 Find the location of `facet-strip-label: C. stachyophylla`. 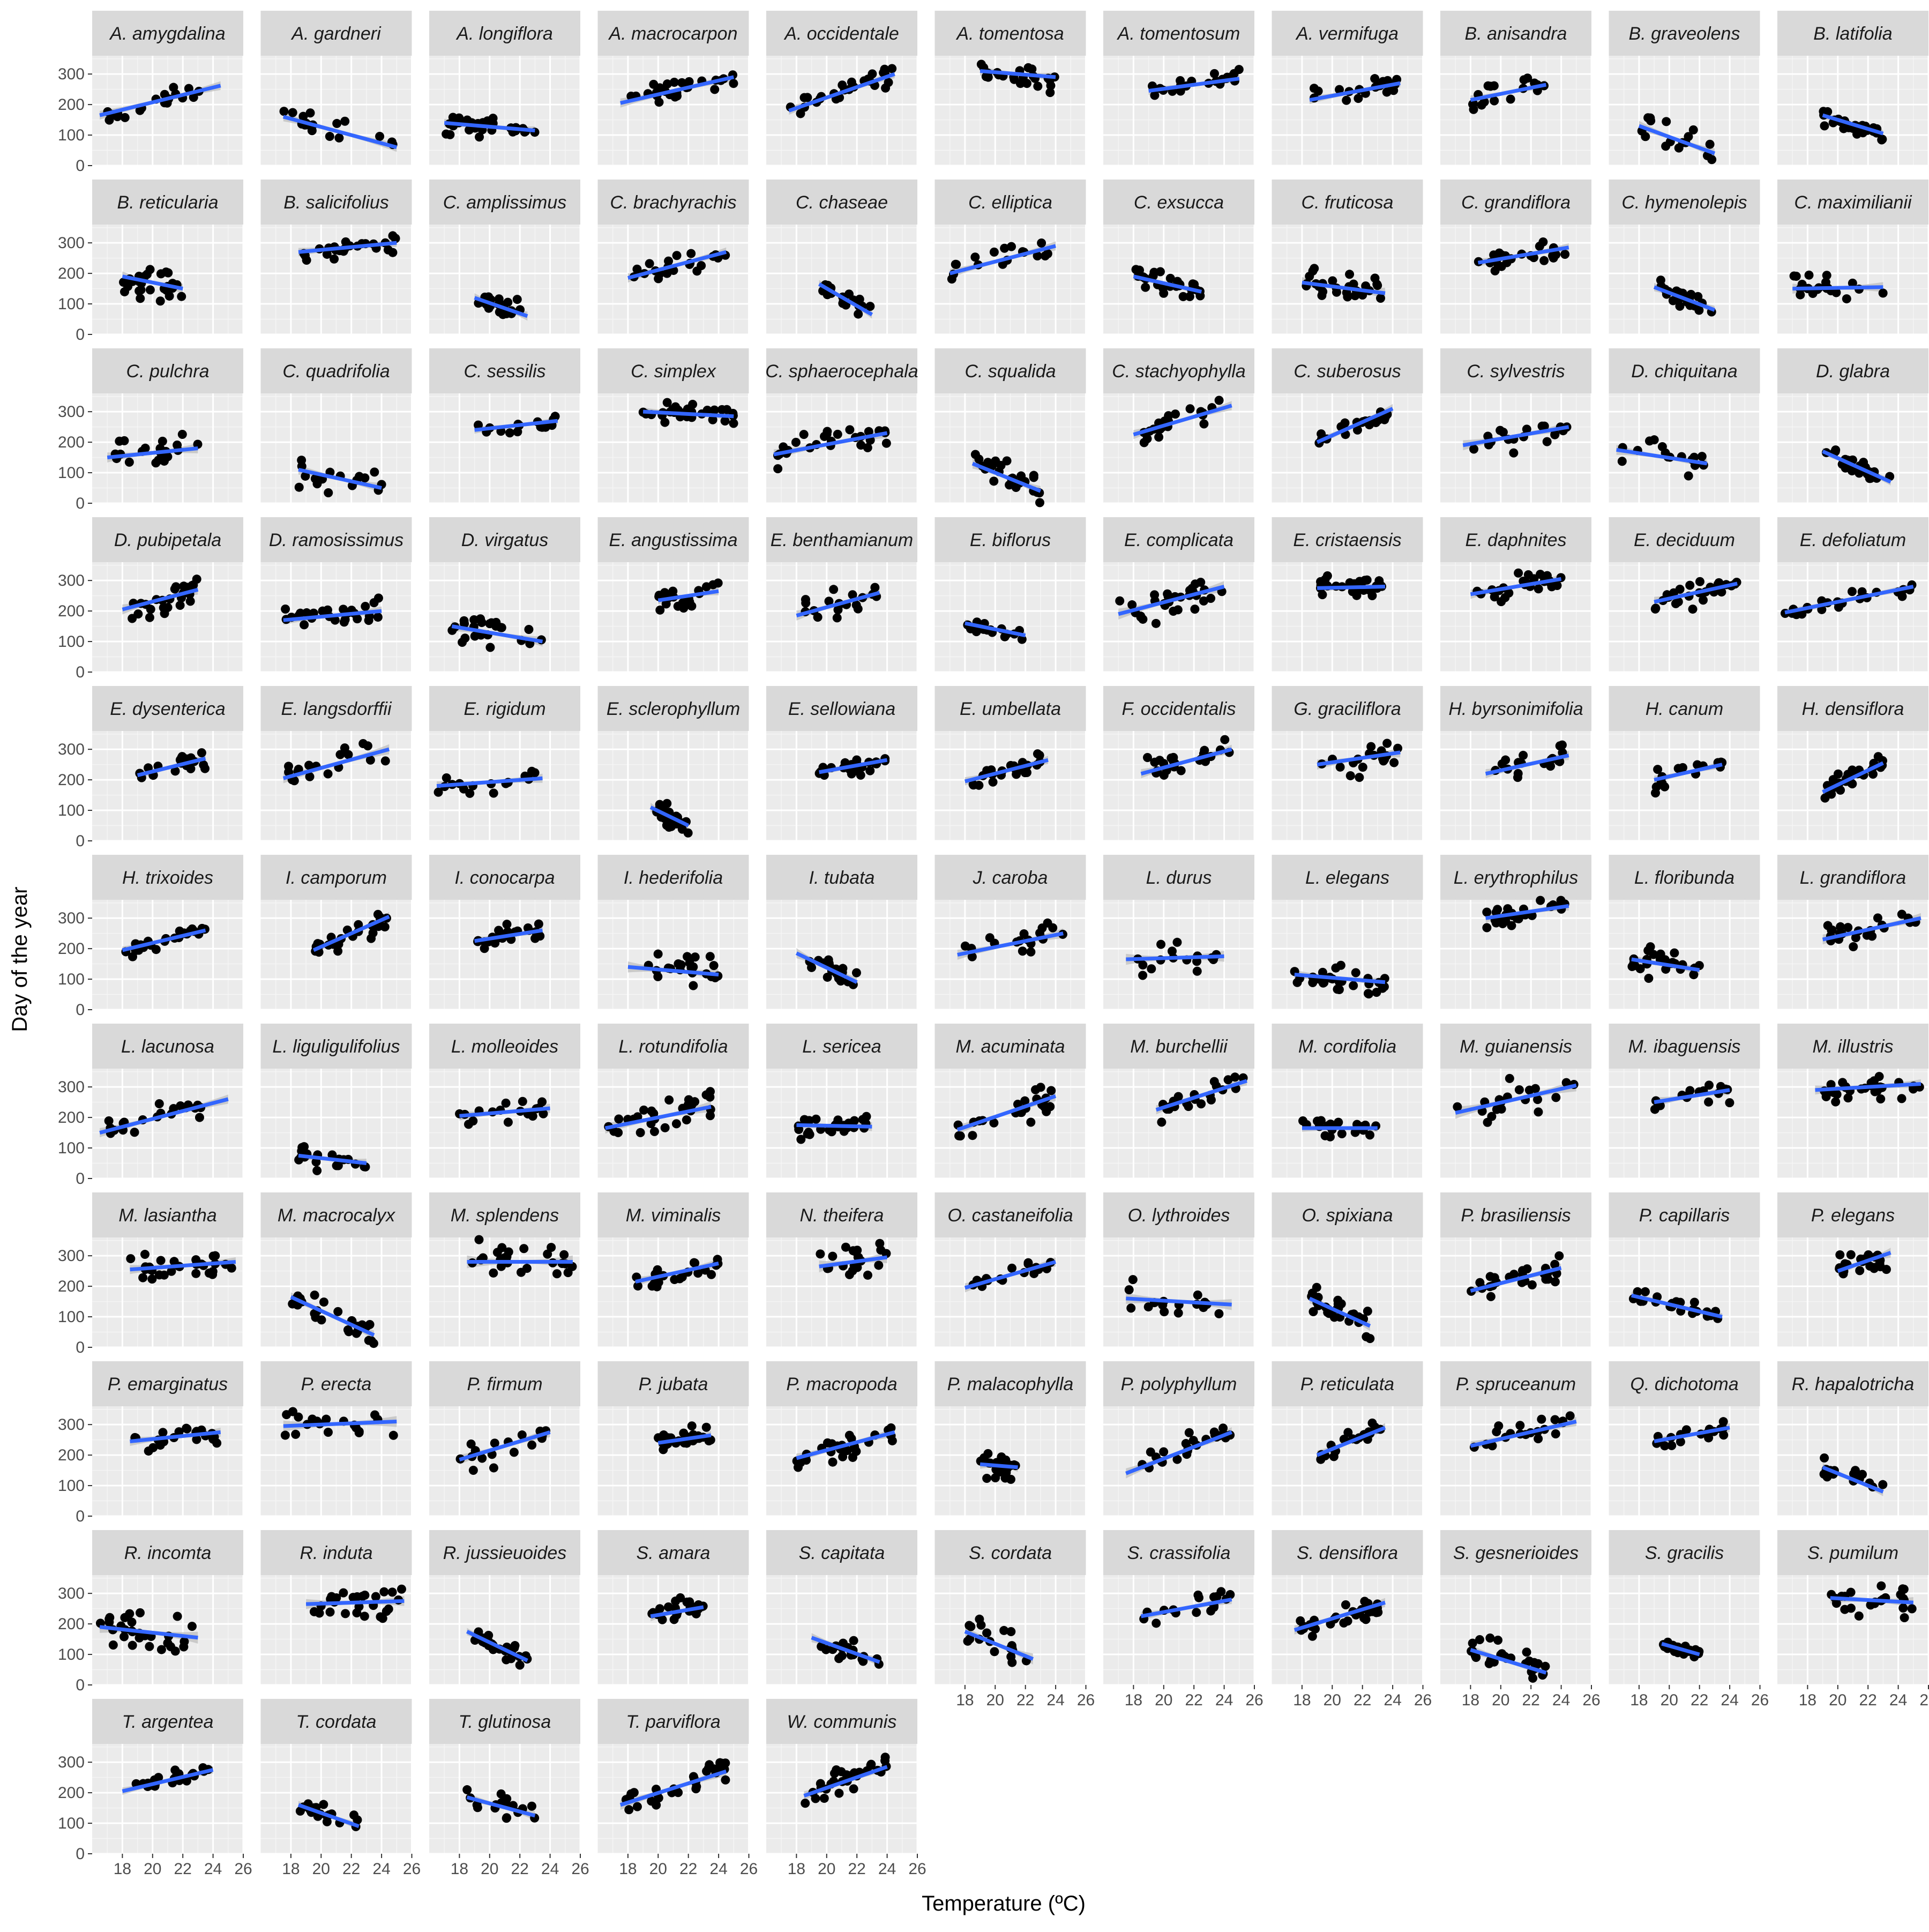

facet-strip-label: C. stachyophylla is located at coordinates (1178, 371).